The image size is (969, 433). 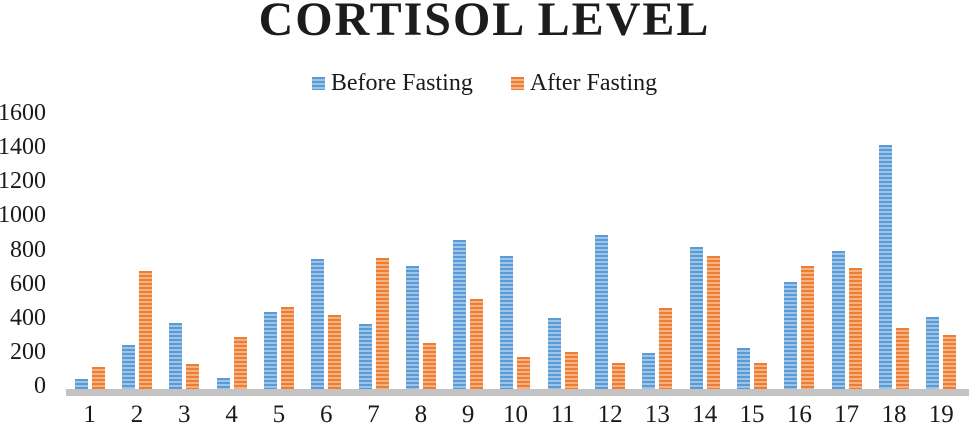 I want to click on y-tick-label: 800, so click(x=28, y=249).